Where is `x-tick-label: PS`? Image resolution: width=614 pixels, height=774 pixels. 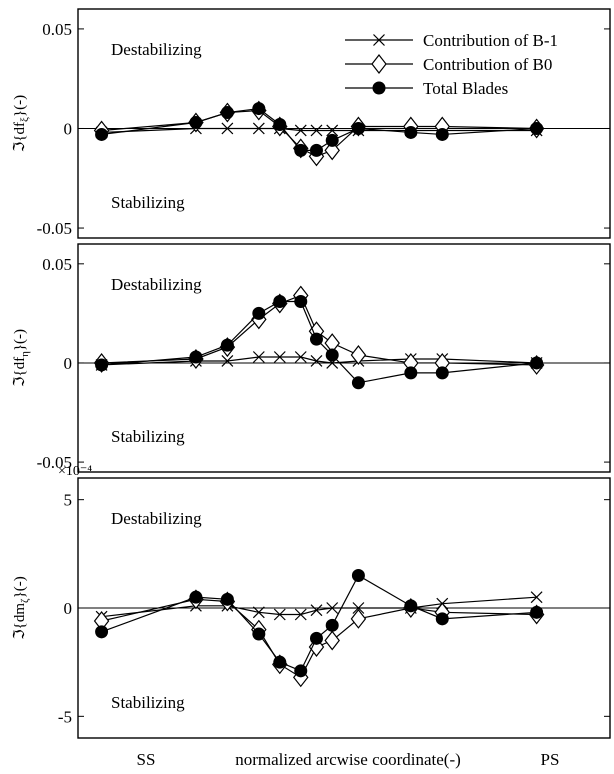 x-tick-label: PS is located at coordinates (550, 759).